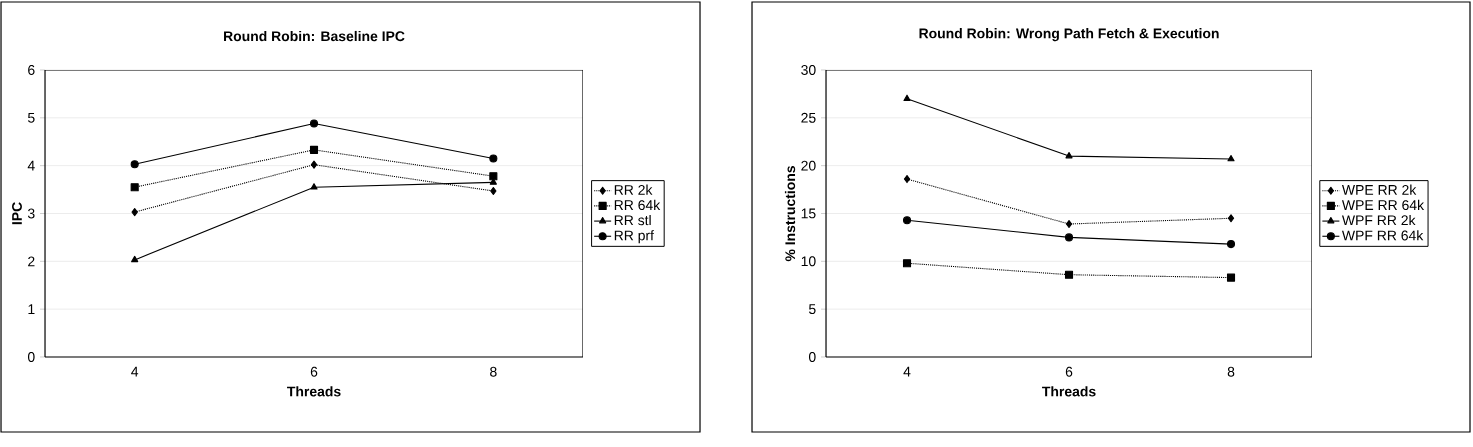 The height and width of the screenshot is (447, 1473). I want to click on y-tick-label: 30, so click(808, 70).